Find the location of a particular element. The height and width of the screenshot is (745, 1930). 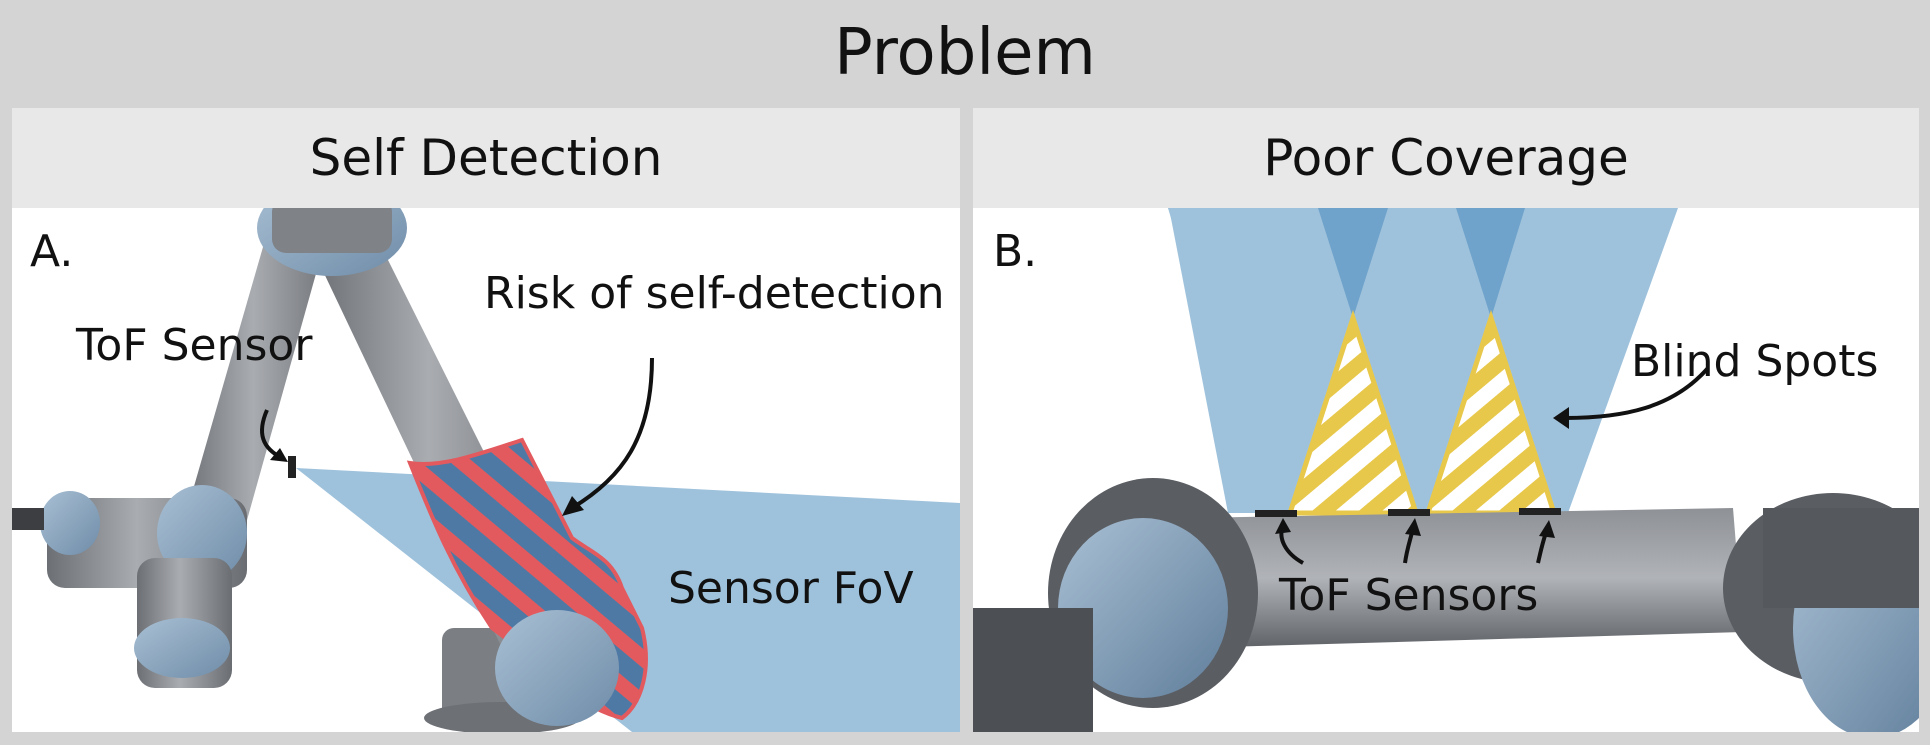

tof-sensor-marker is located at coordinates (292, 467).